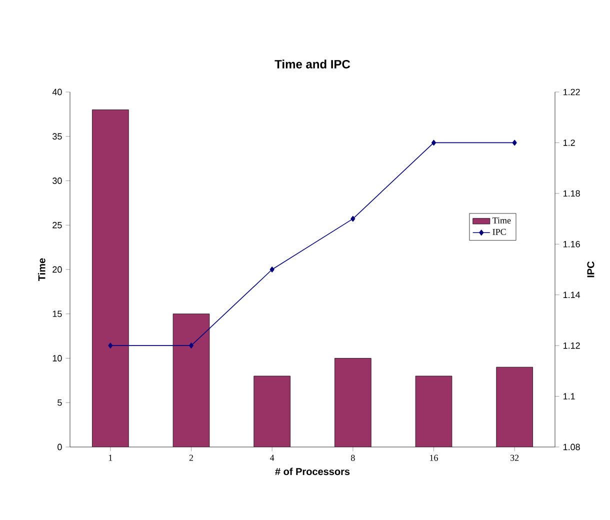  Describe the element at coordinates (434, 457) in the screenshot. I see `x-tick-label: 16` at that location.